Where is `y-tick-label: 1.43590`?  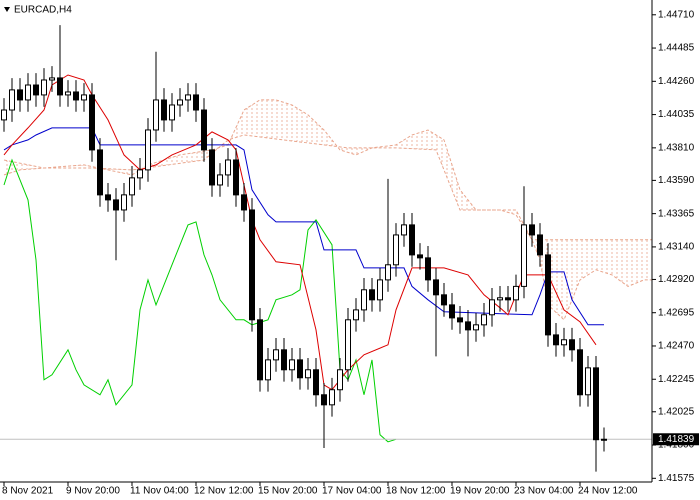 y-tick-label: 1.43590 is located at coordinates (676, 180).